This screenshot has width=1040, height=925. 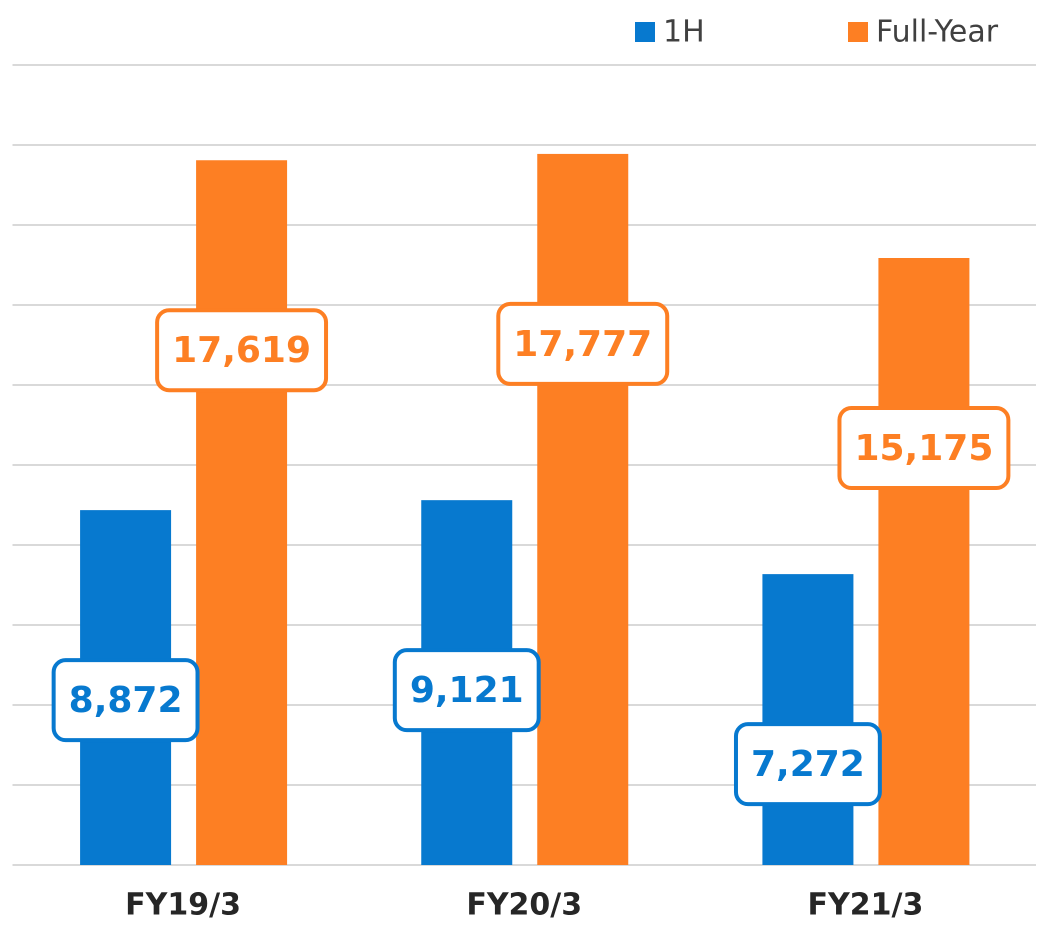 I want to click on data-label: 17,619, so click(x=241, y=350).